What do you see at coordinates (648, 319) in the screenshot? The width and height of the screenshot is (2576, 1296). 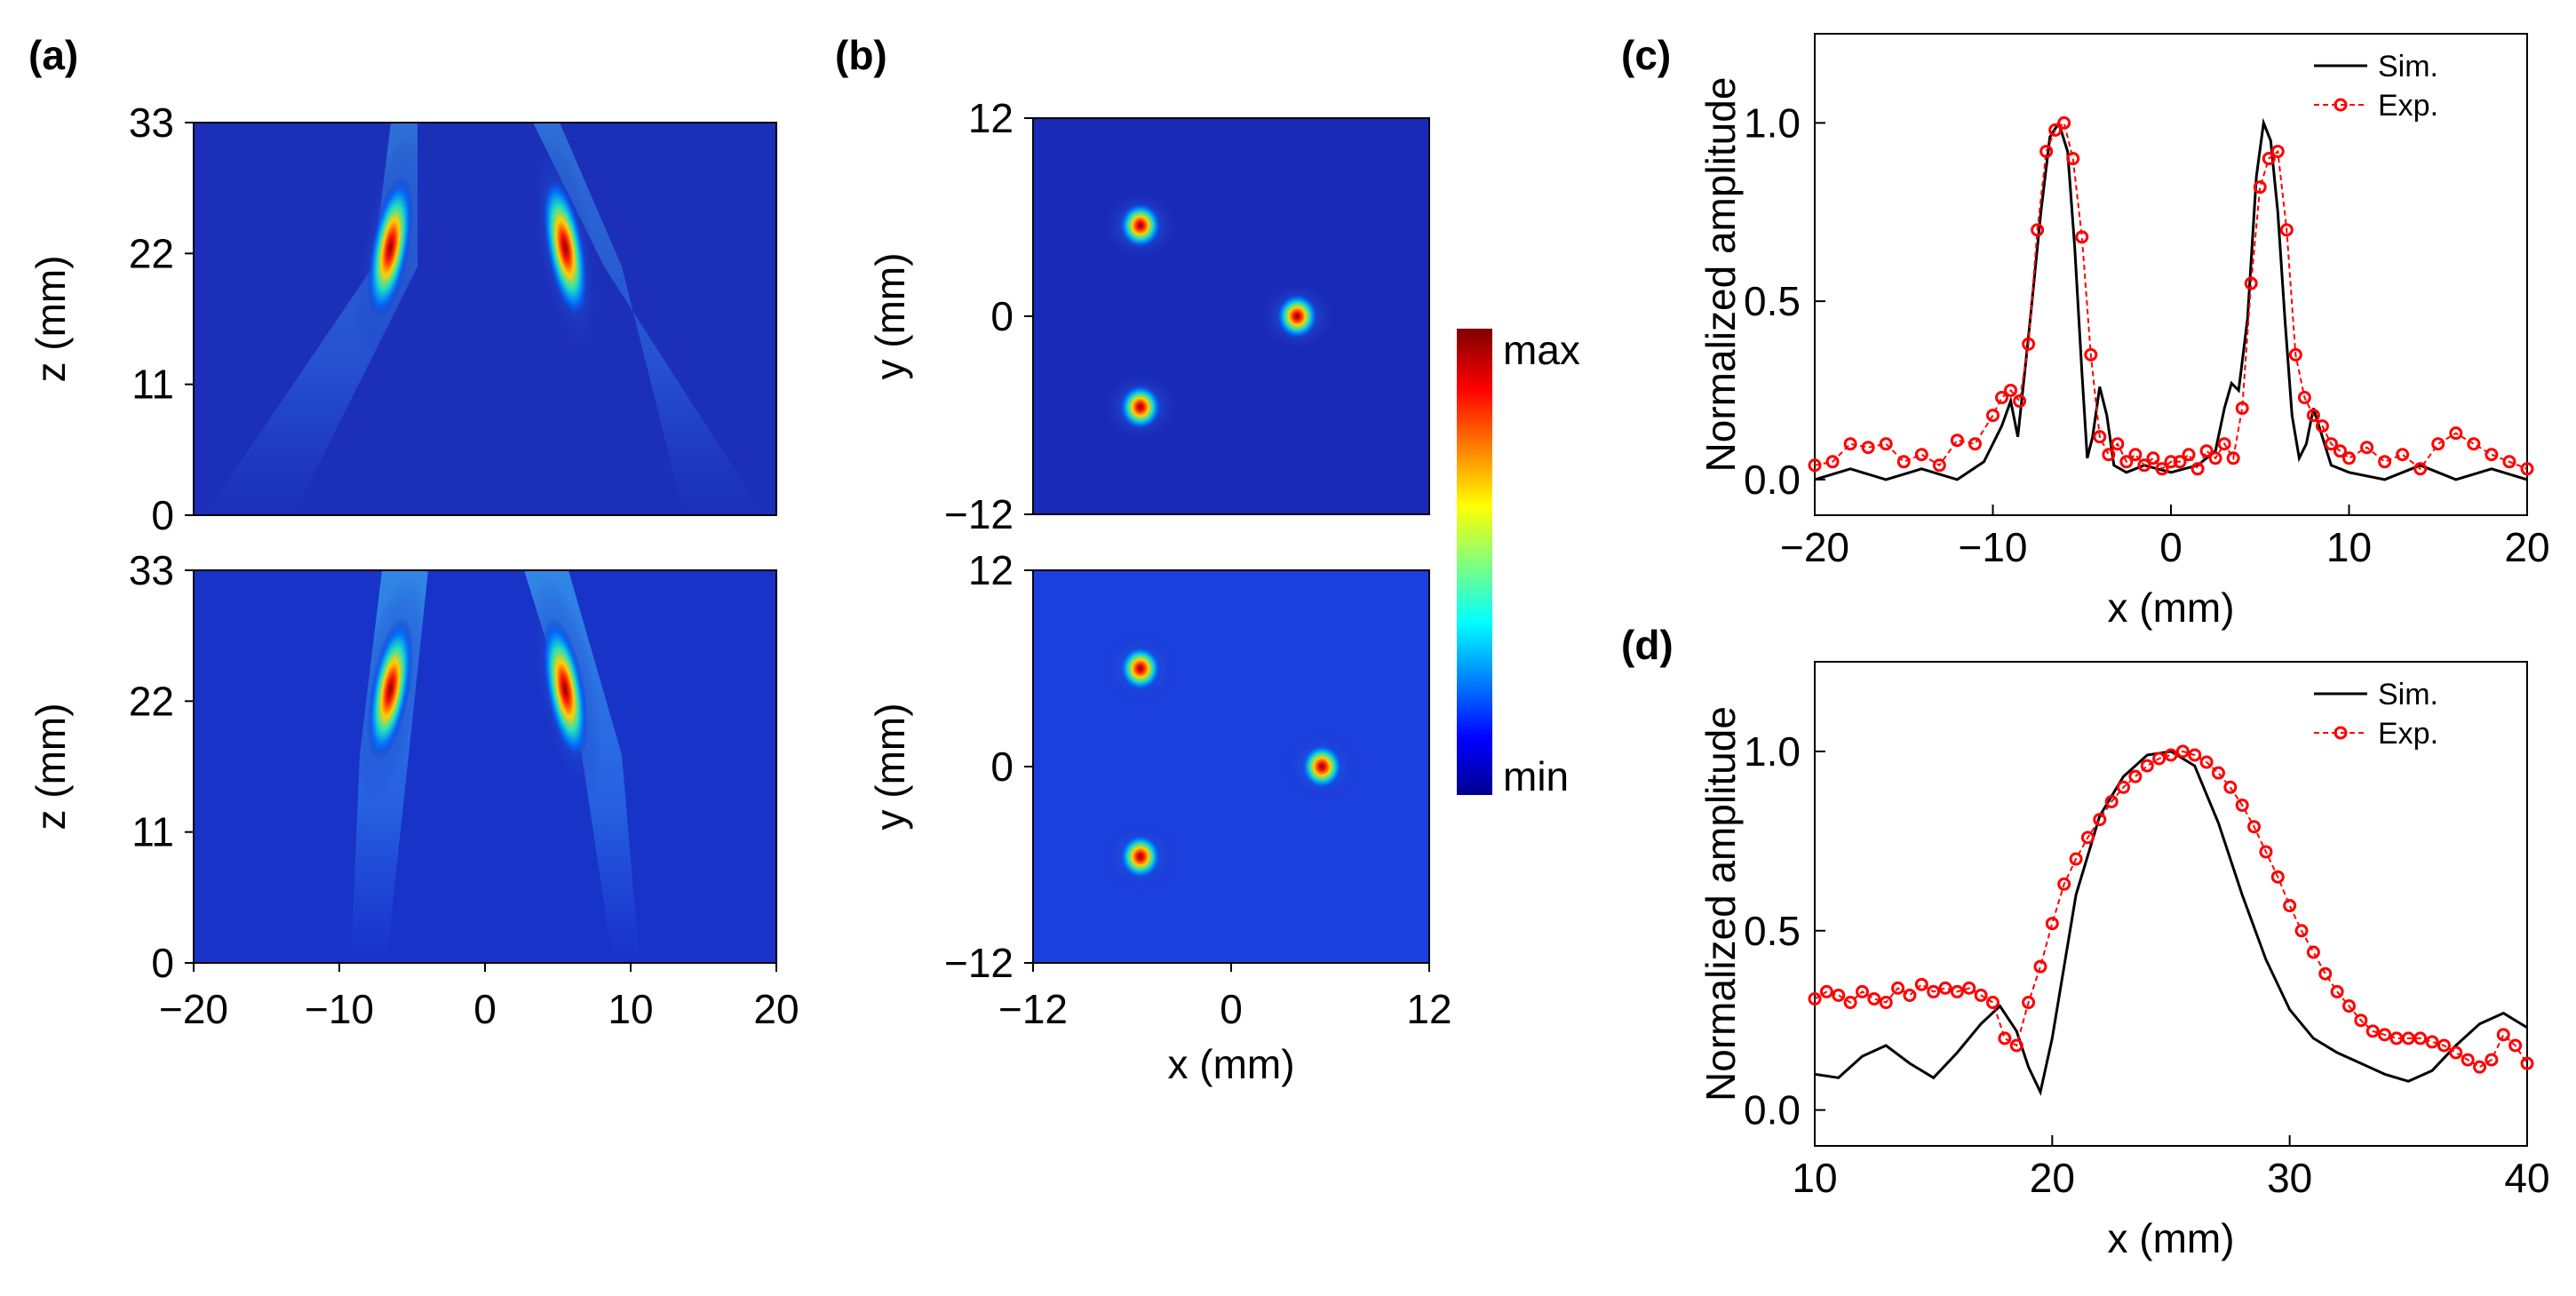 I see `beam-glow-right` at bounding box center [648, 319].